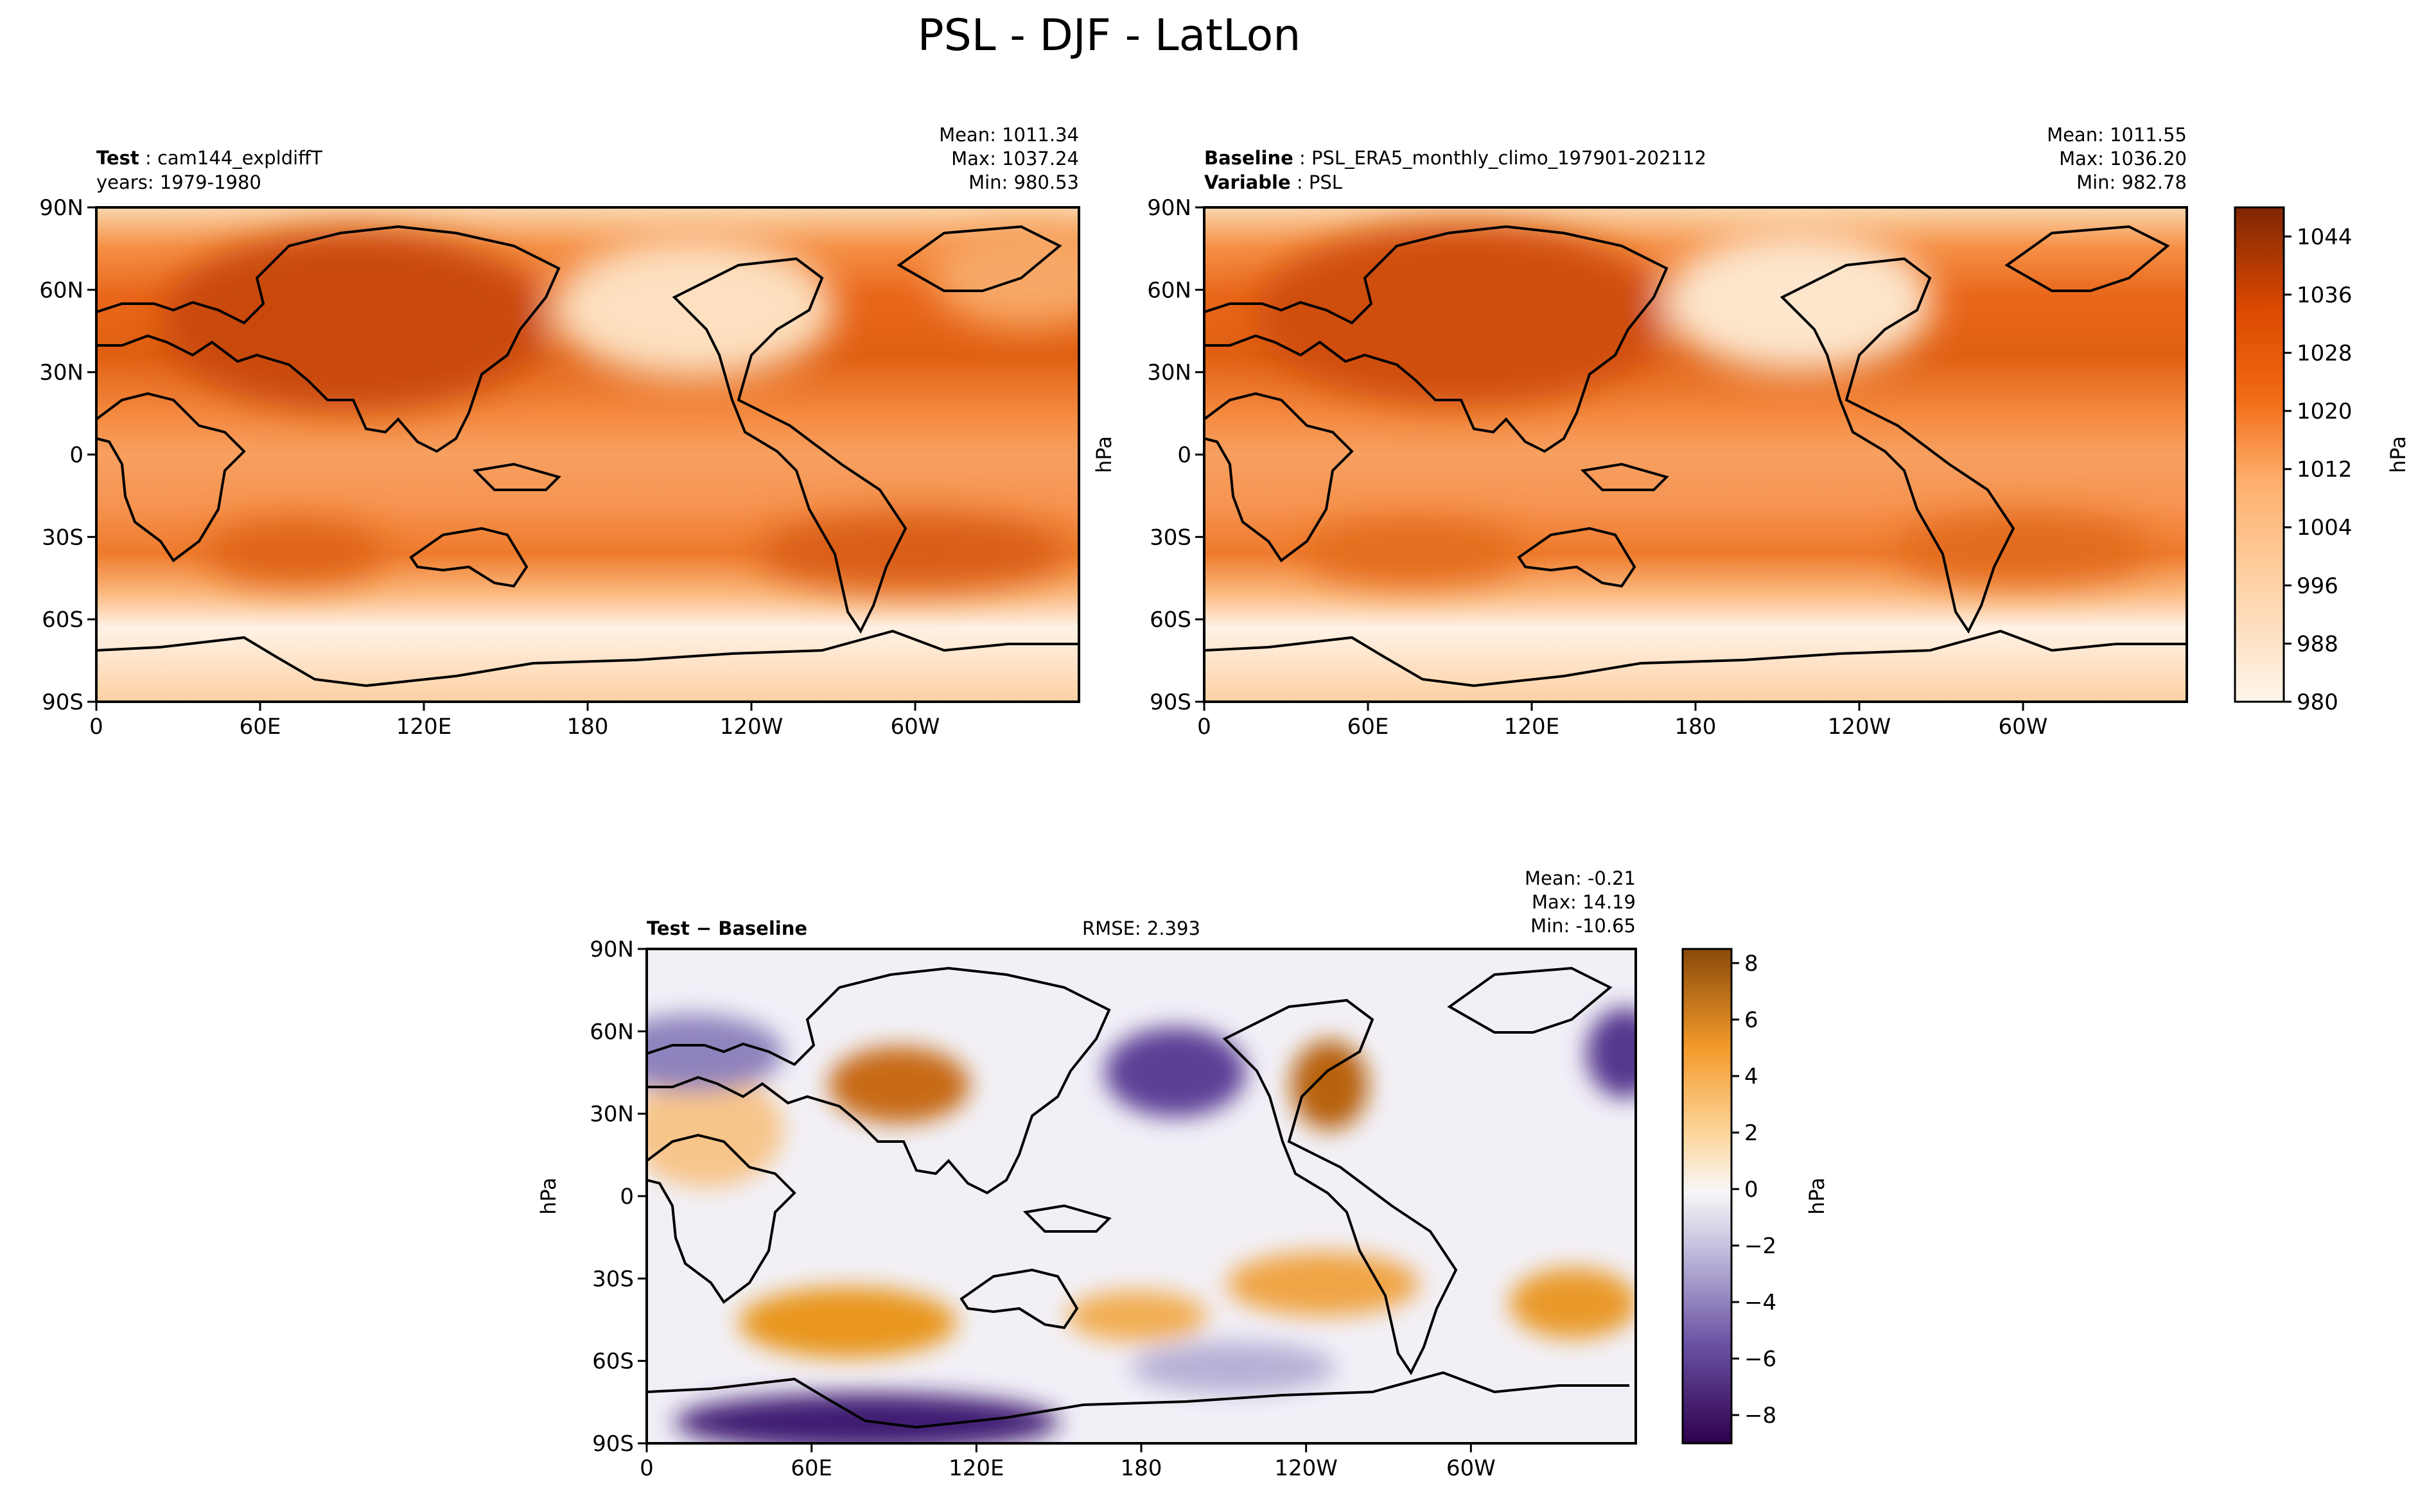  What do you see at coordinates (1273, 182) in the screenshot?
I see `variable-label: Variable : PSL` at bounding box center [1273, 182].